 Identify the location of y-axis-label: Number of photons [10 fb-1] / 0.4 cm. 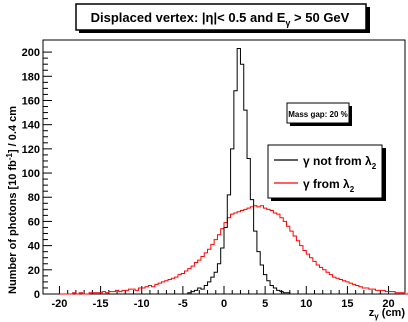
(12, 200).